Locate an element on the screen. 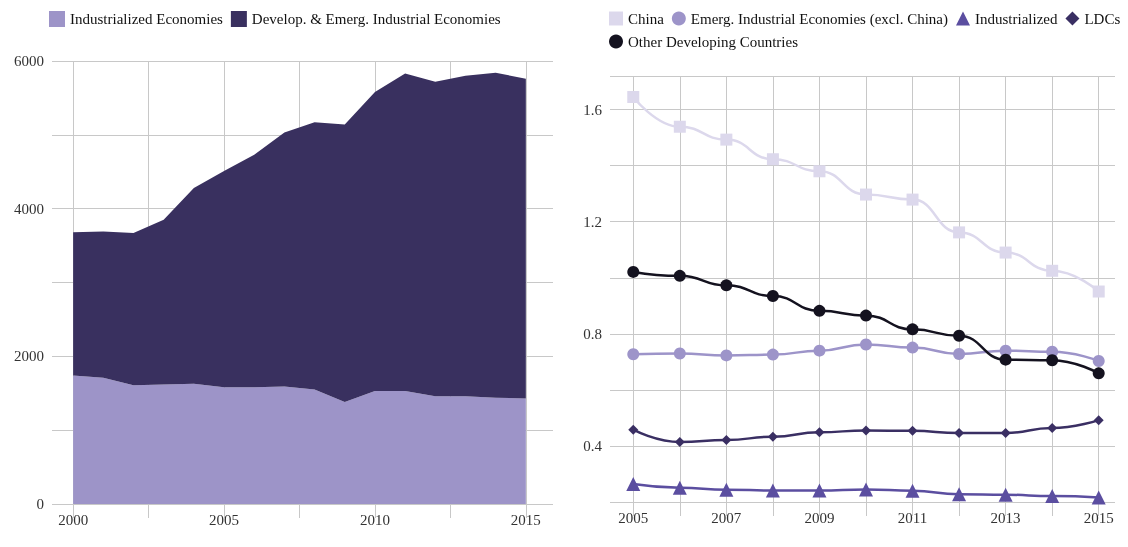  y-tick-label: 6000 is located at coordinates (29, 61).